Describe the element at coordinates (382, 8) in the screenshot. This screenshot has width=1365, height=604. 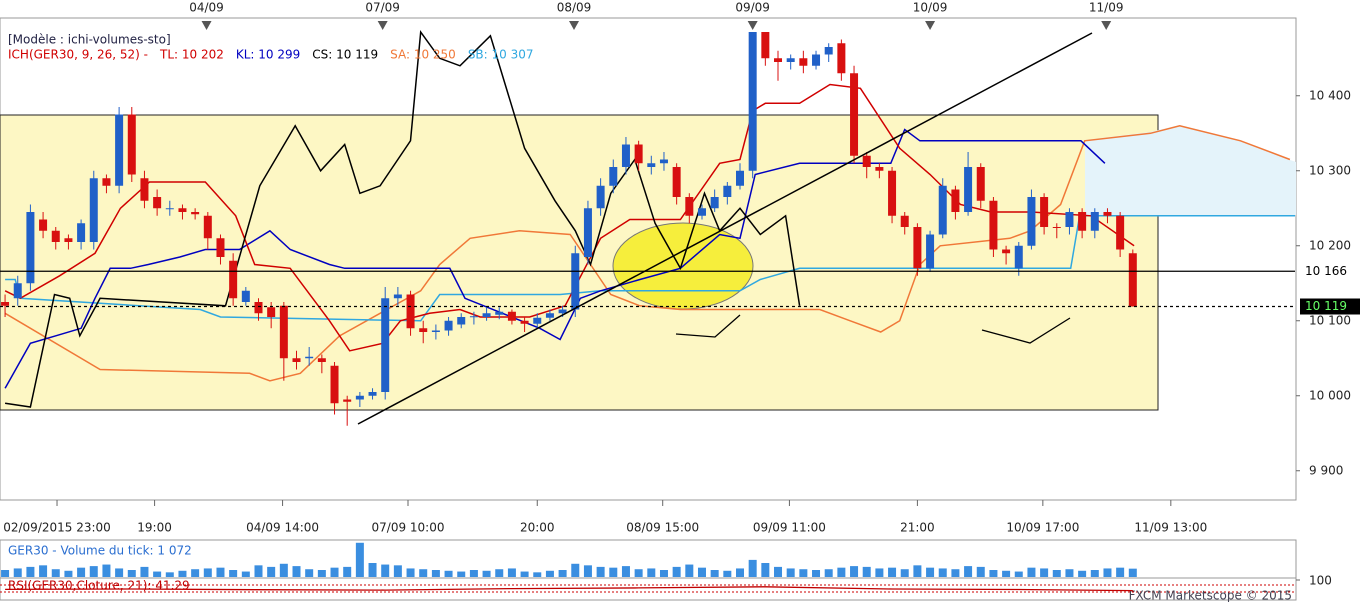
I see `top-tick-label: 07/09` at that location.